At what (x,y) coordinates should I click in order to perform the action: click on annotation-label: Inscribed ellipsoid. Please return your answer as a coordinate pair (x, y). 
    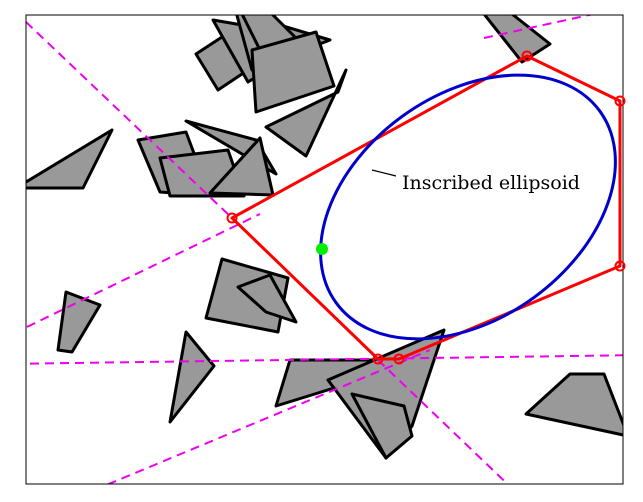
    Looking at the image, I should click on (491, 183).